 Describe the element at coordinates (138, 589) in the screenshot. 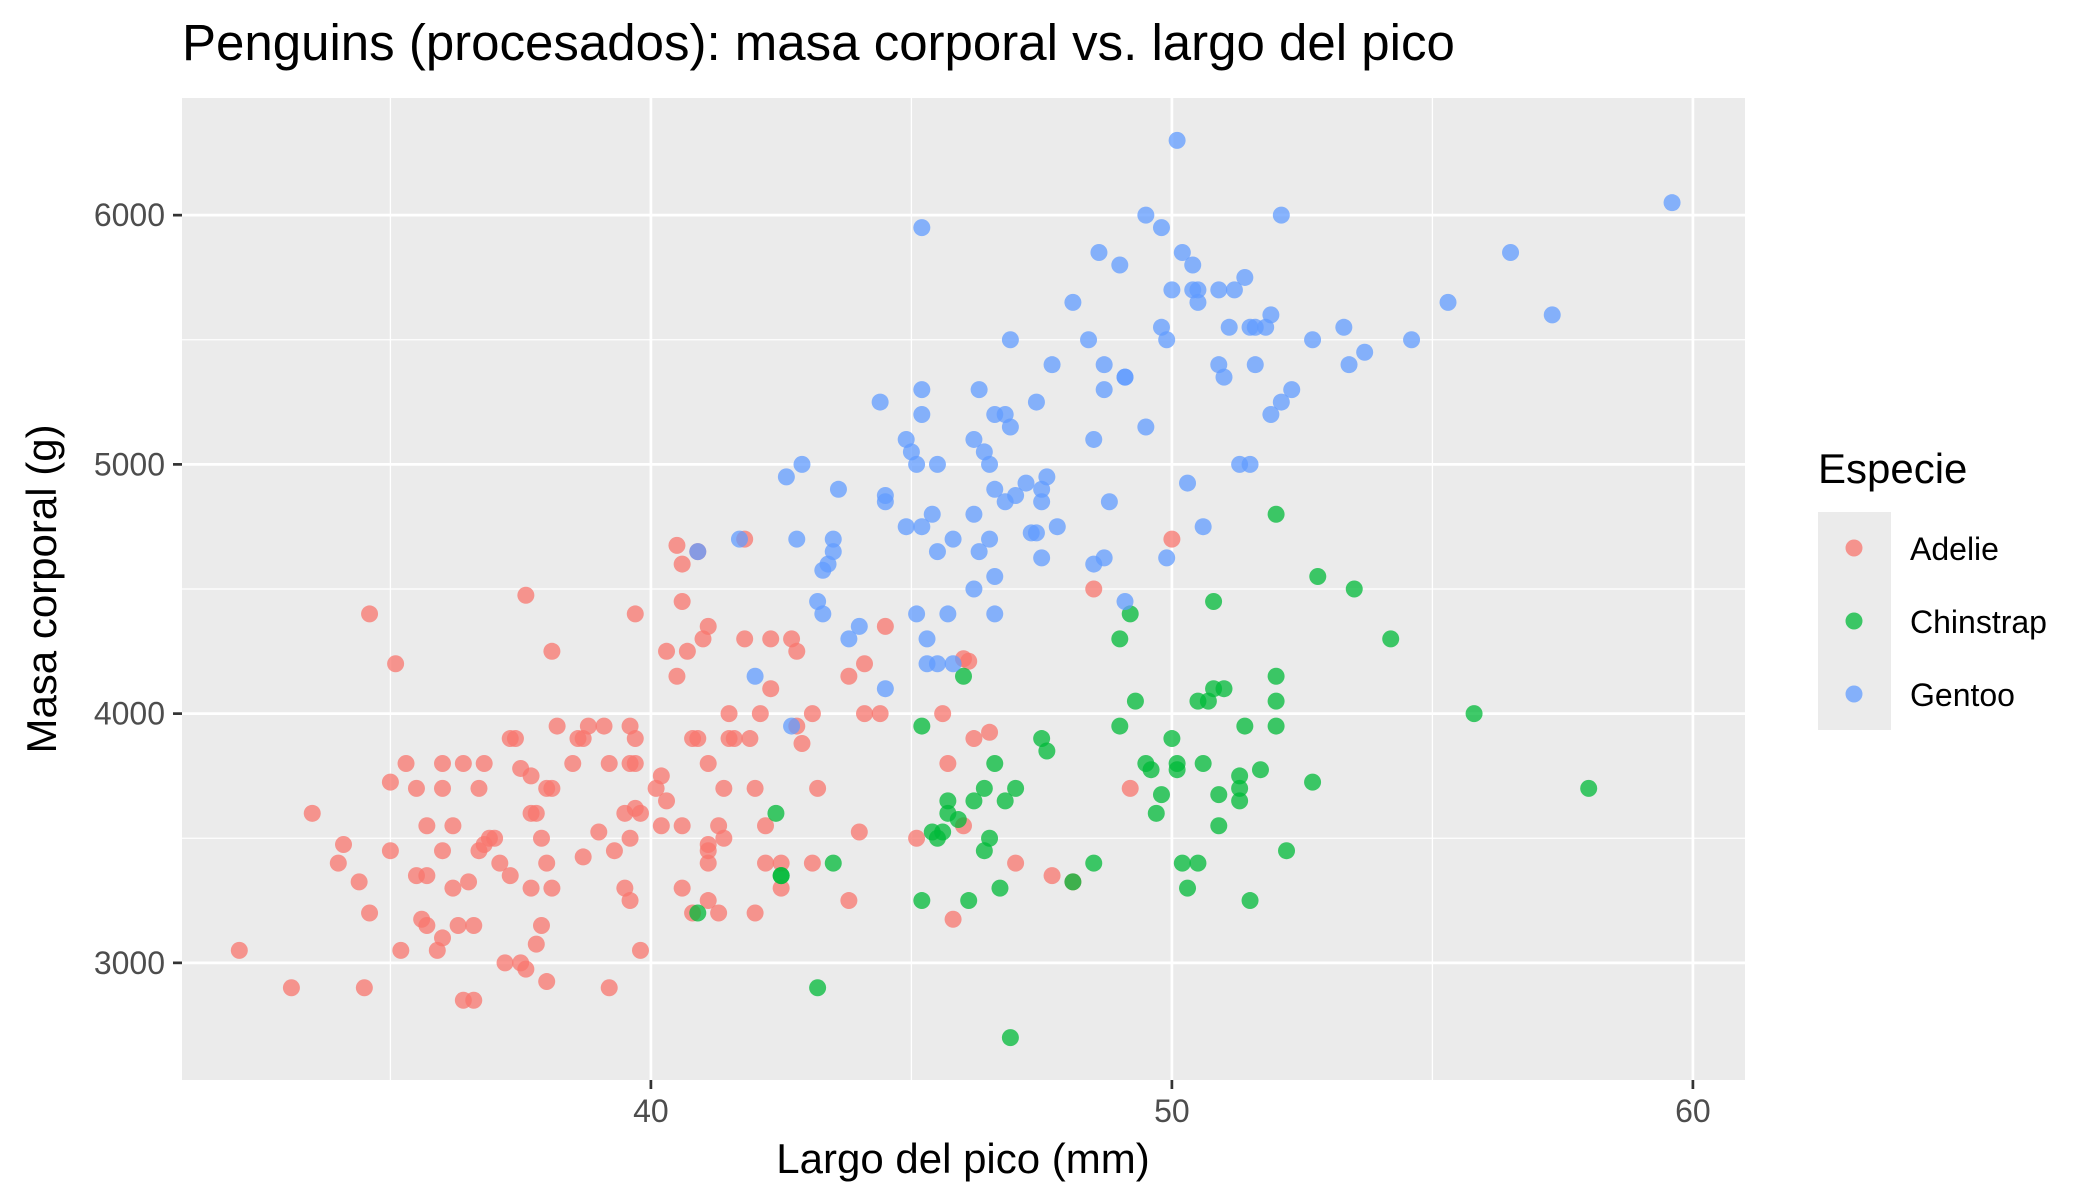

I see `y-axis: 3000 4000 5000 6000` at that location.